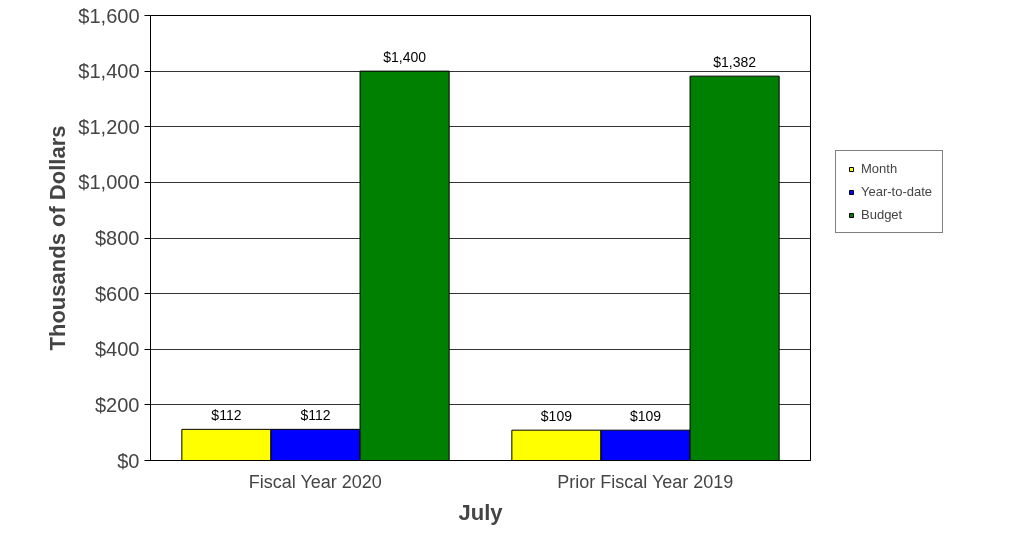  Describe the element at coordinates (117, 404) in the screenshot. I see `y-tick-label: $200` at that location.